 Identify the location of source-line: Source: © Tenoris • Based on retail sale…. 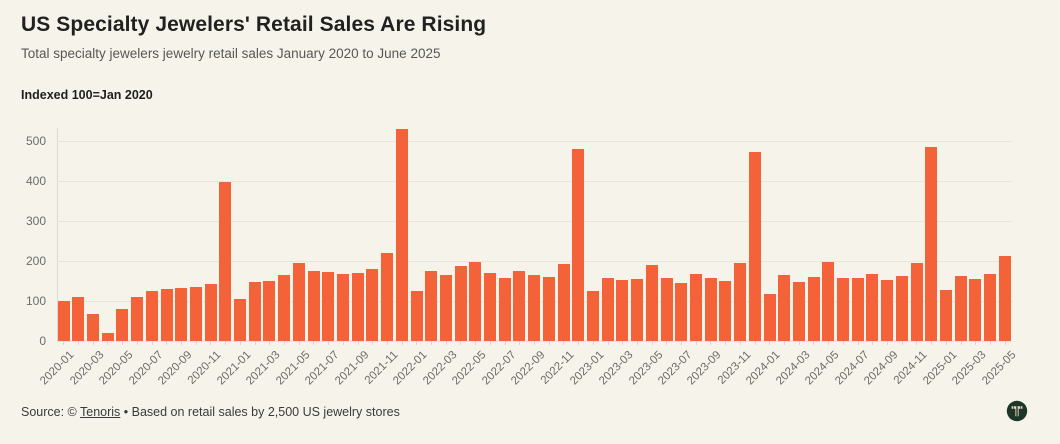
(210, 412).